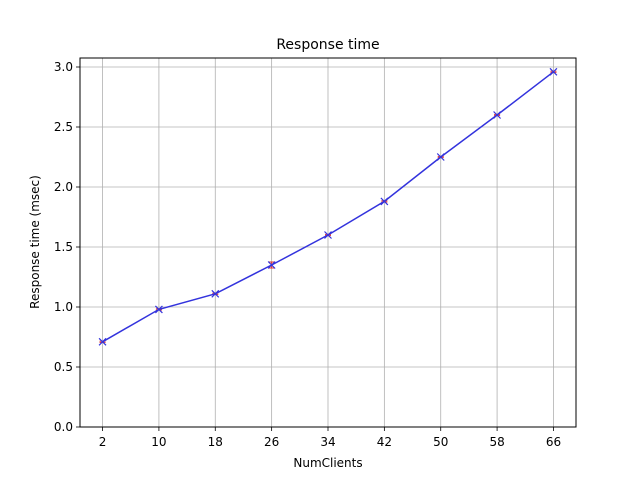  I want to click on y-tick-label: 2.0, so click(63, 187).